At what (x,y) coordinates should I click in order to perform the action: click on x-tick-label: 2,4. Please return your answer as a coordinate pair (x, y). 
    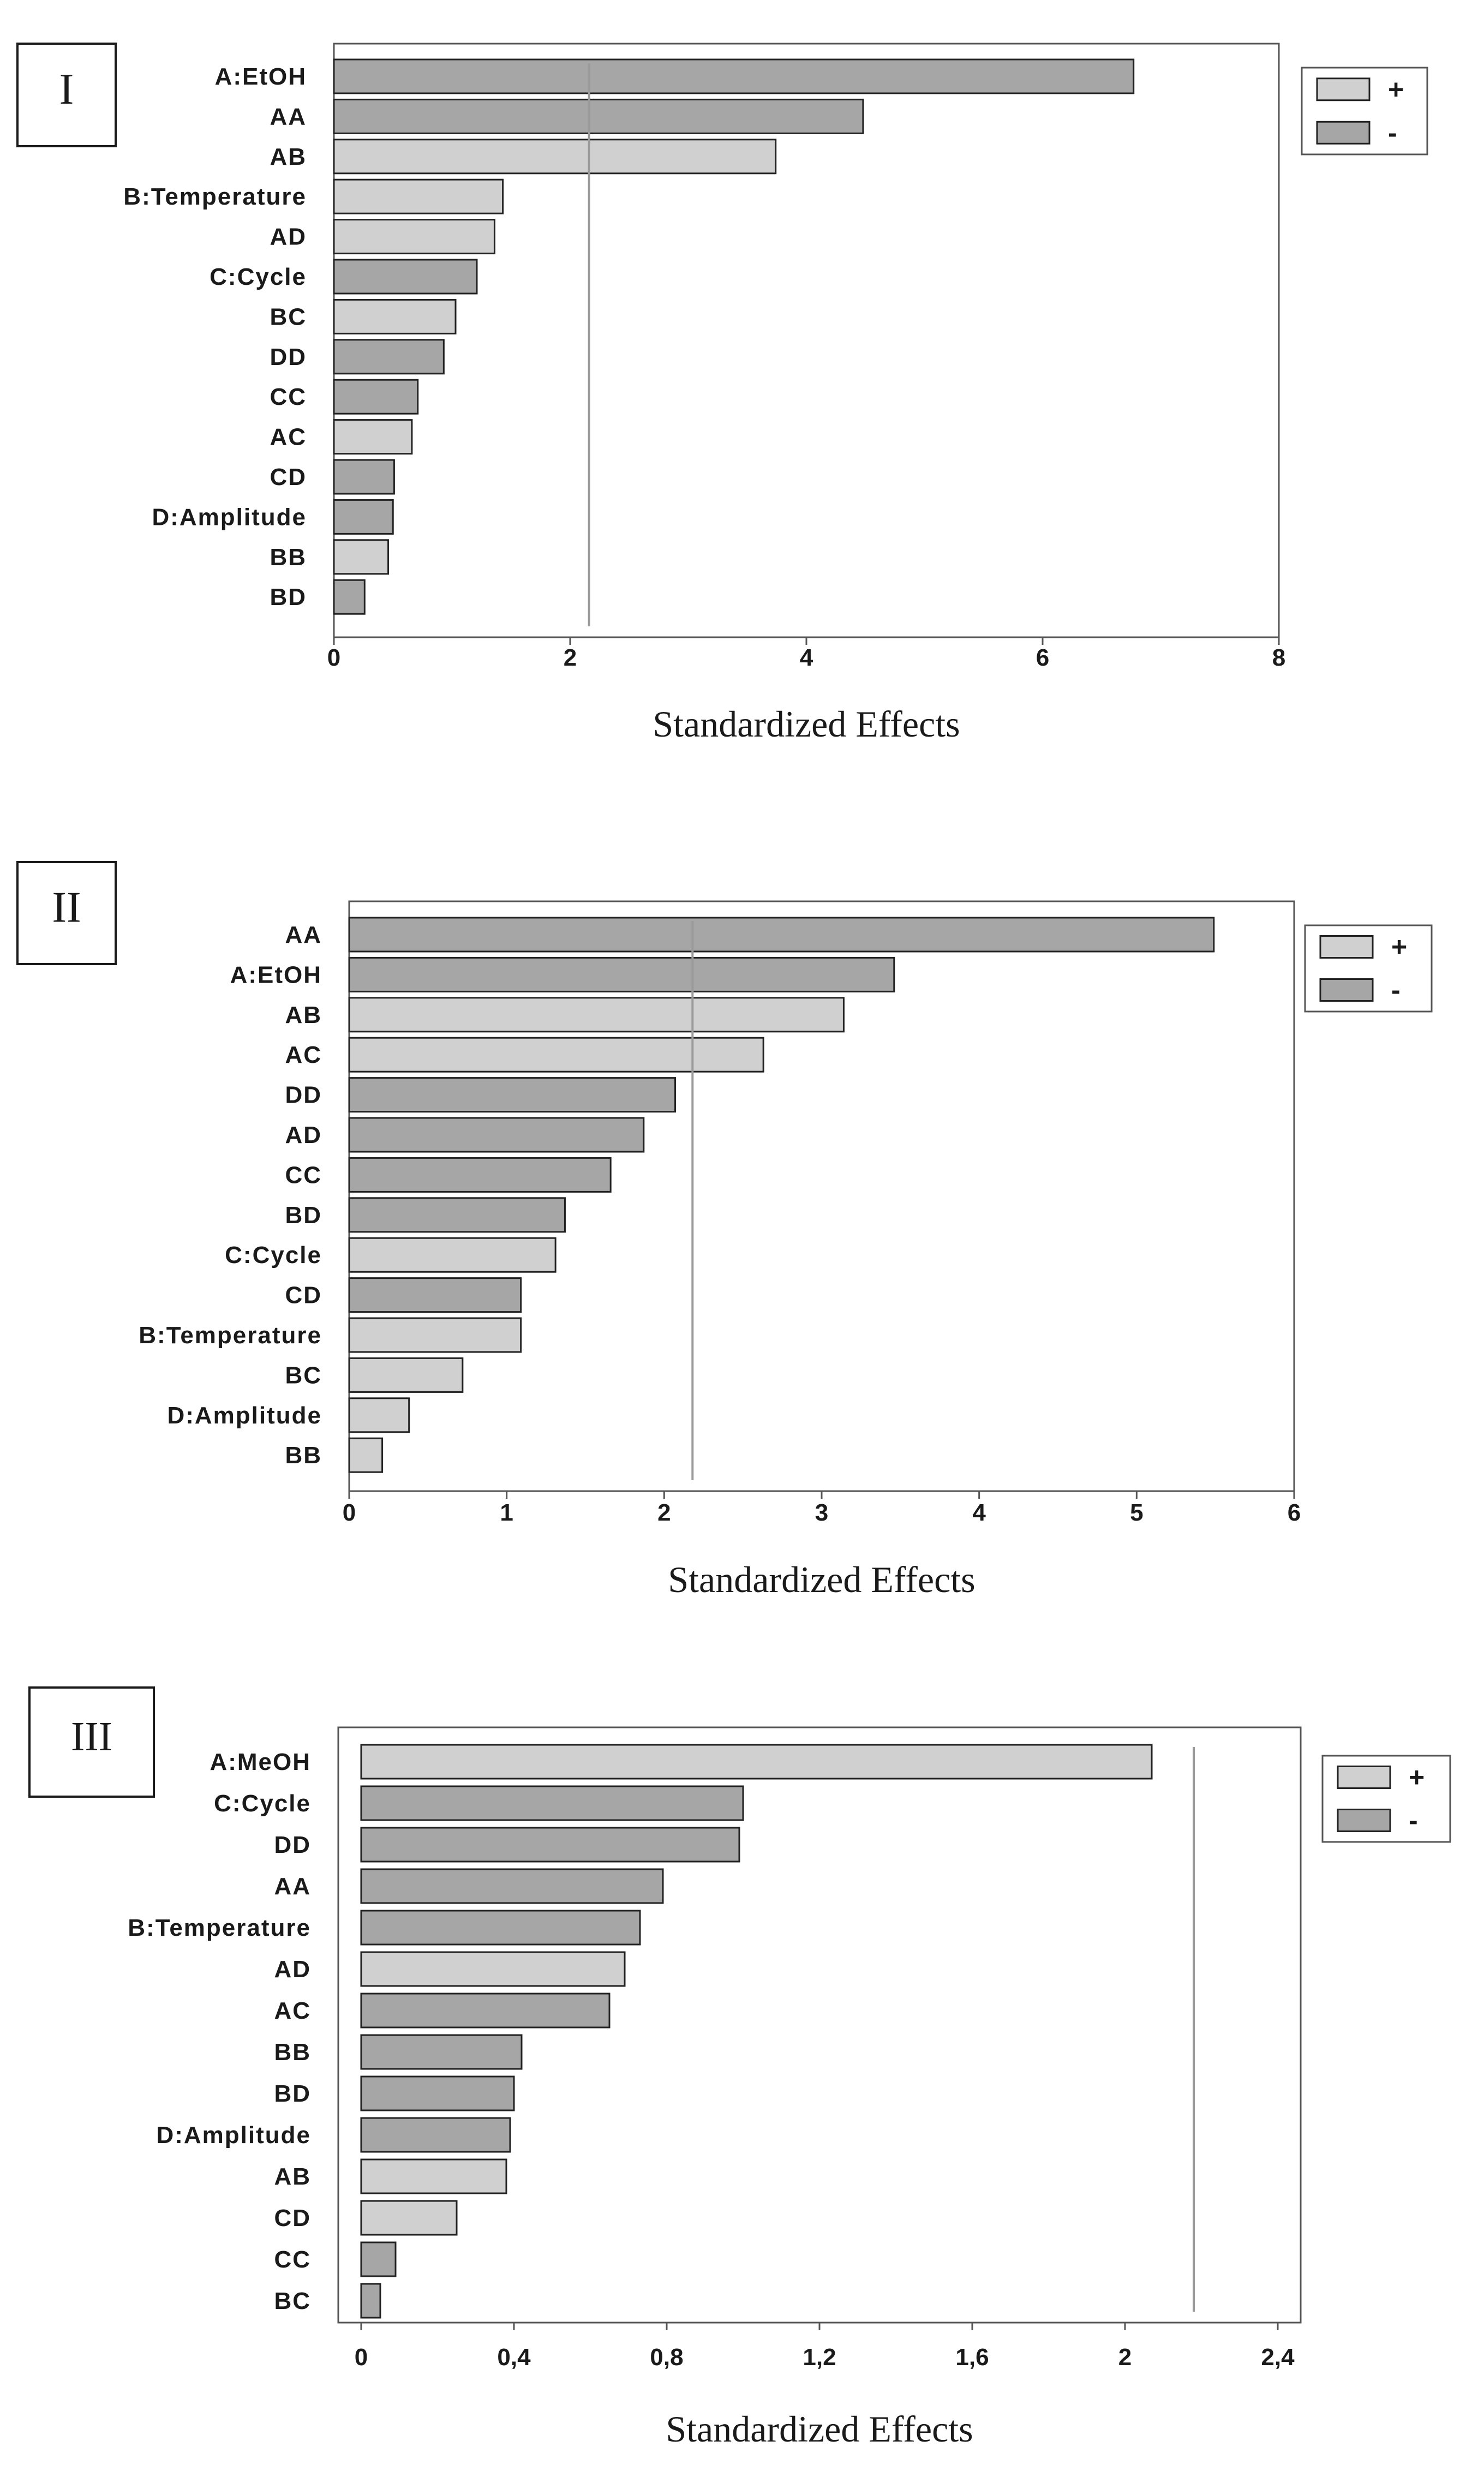
    Looking at the image, I should click on (1278, 2357).